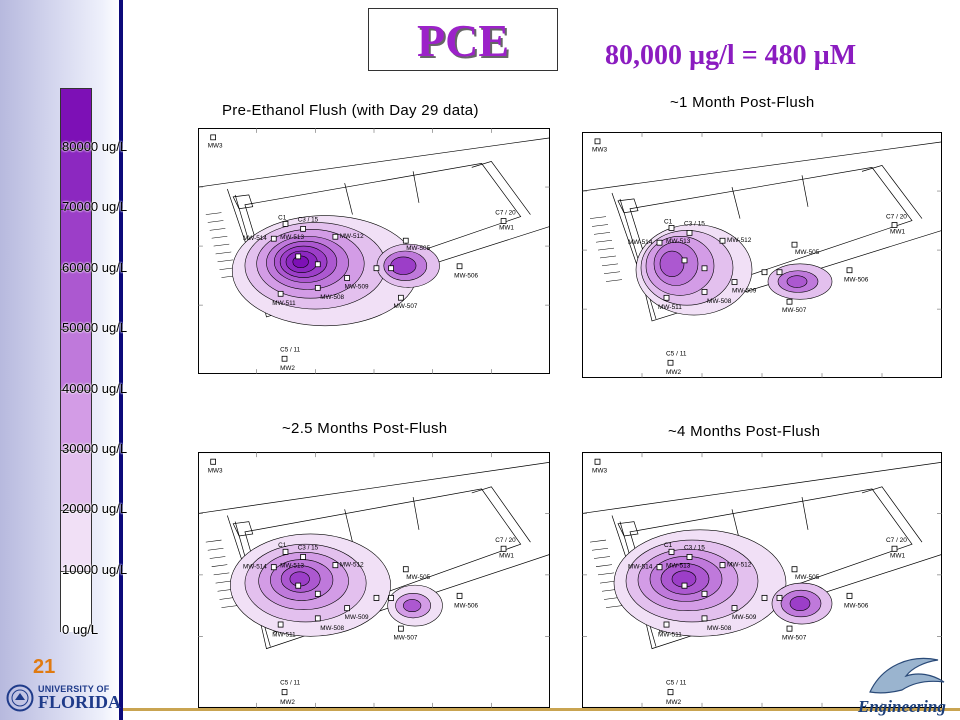 This screenshot has height=720, width=960. Describe the element at coordinates (95, 206) in the screenshot. I see `legend-label: 70000 ug/L` at that location.